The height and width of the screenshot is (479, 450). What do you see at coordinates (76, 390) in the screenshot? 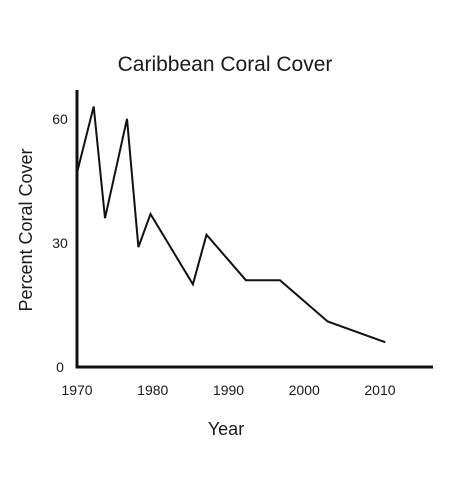
I see `x-tick-label: 1970` at bounding box center [76, 390].